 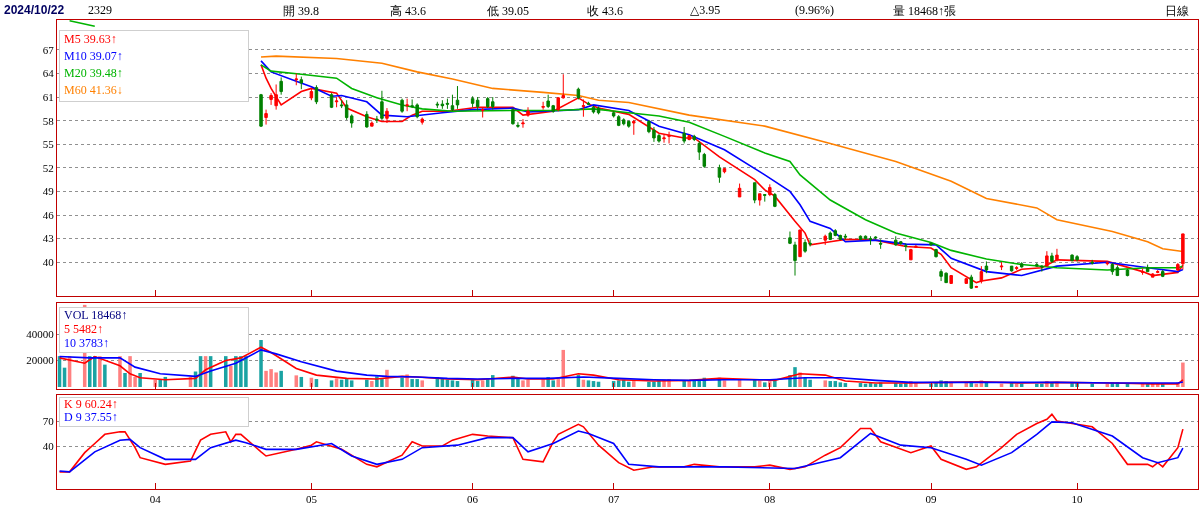 What do you see at coordinates (40, 333) in the screenshot?
I see `y-tick-label: 40000` at bounding box center [40, 333].